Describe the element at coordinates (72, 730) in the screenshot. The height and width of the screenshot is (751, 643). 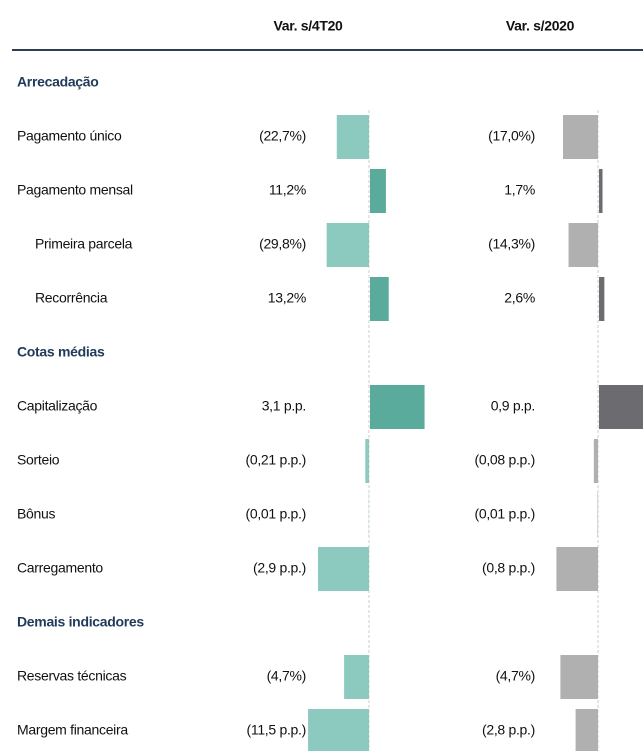
I see `row-label: Margem financeira` at that location.